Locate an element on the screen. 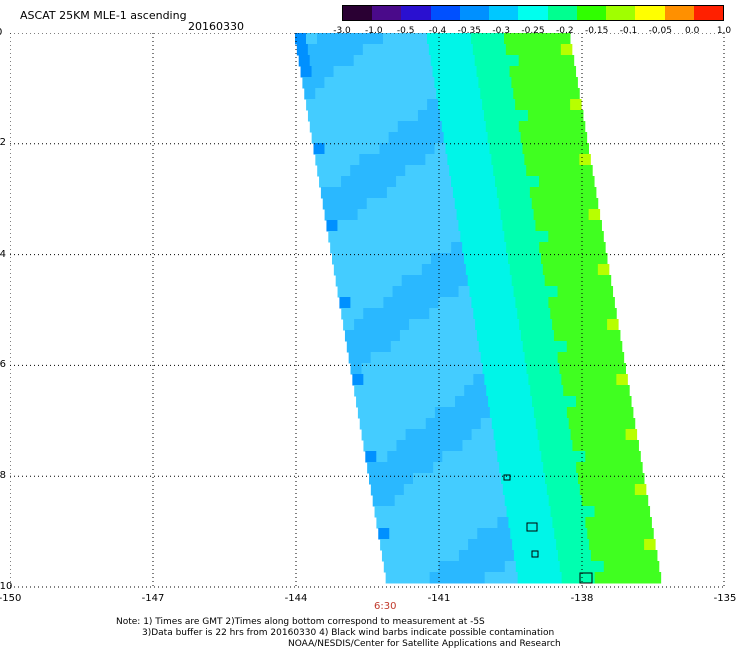 Image resolution: width=740 pixels, height=650 pixels. colorbar-tick-label: -0.35 is located at coordinates (469, 31).